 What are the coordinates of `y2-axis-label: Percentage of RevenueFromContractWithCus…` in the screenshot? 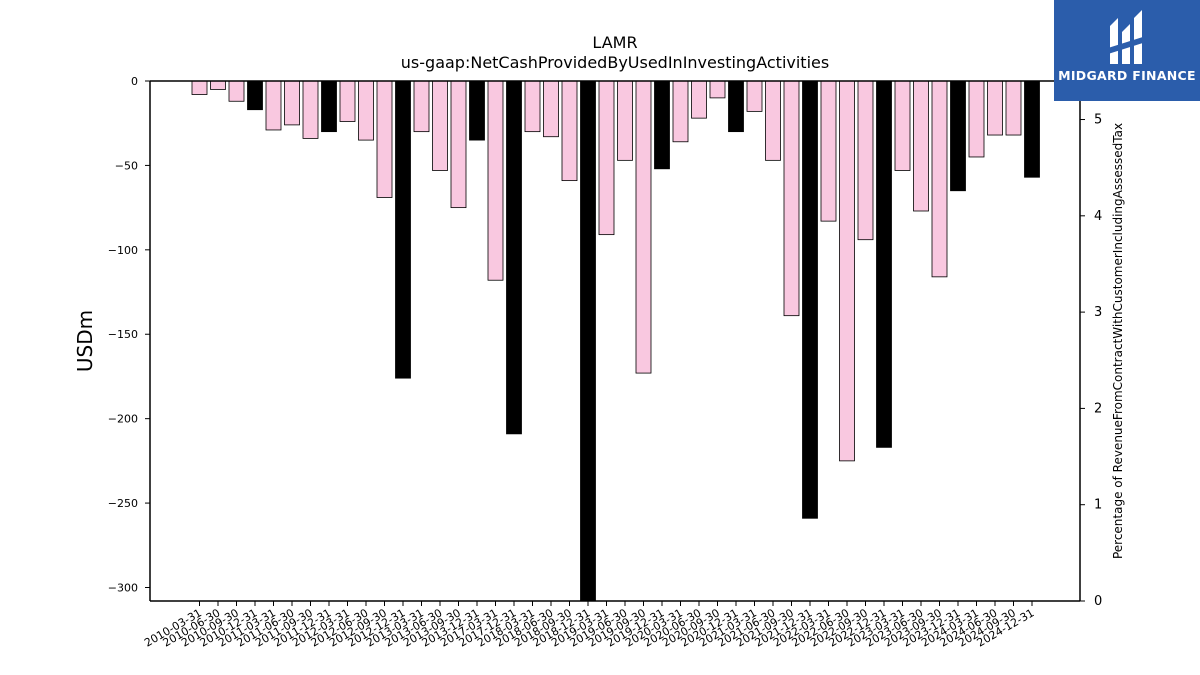 It's located at (1118, 341).